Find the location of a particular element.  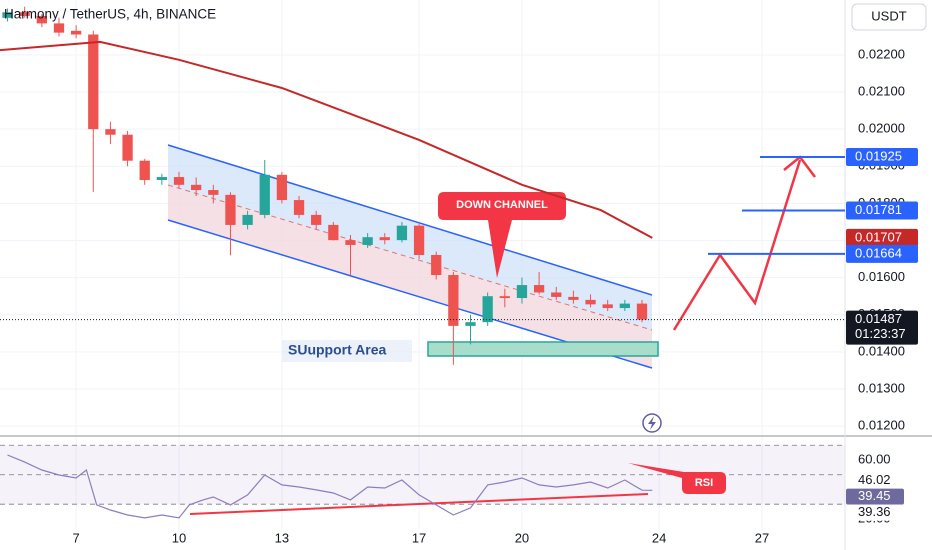

x-tick-label: 13 is located at coordinates (282, 537).